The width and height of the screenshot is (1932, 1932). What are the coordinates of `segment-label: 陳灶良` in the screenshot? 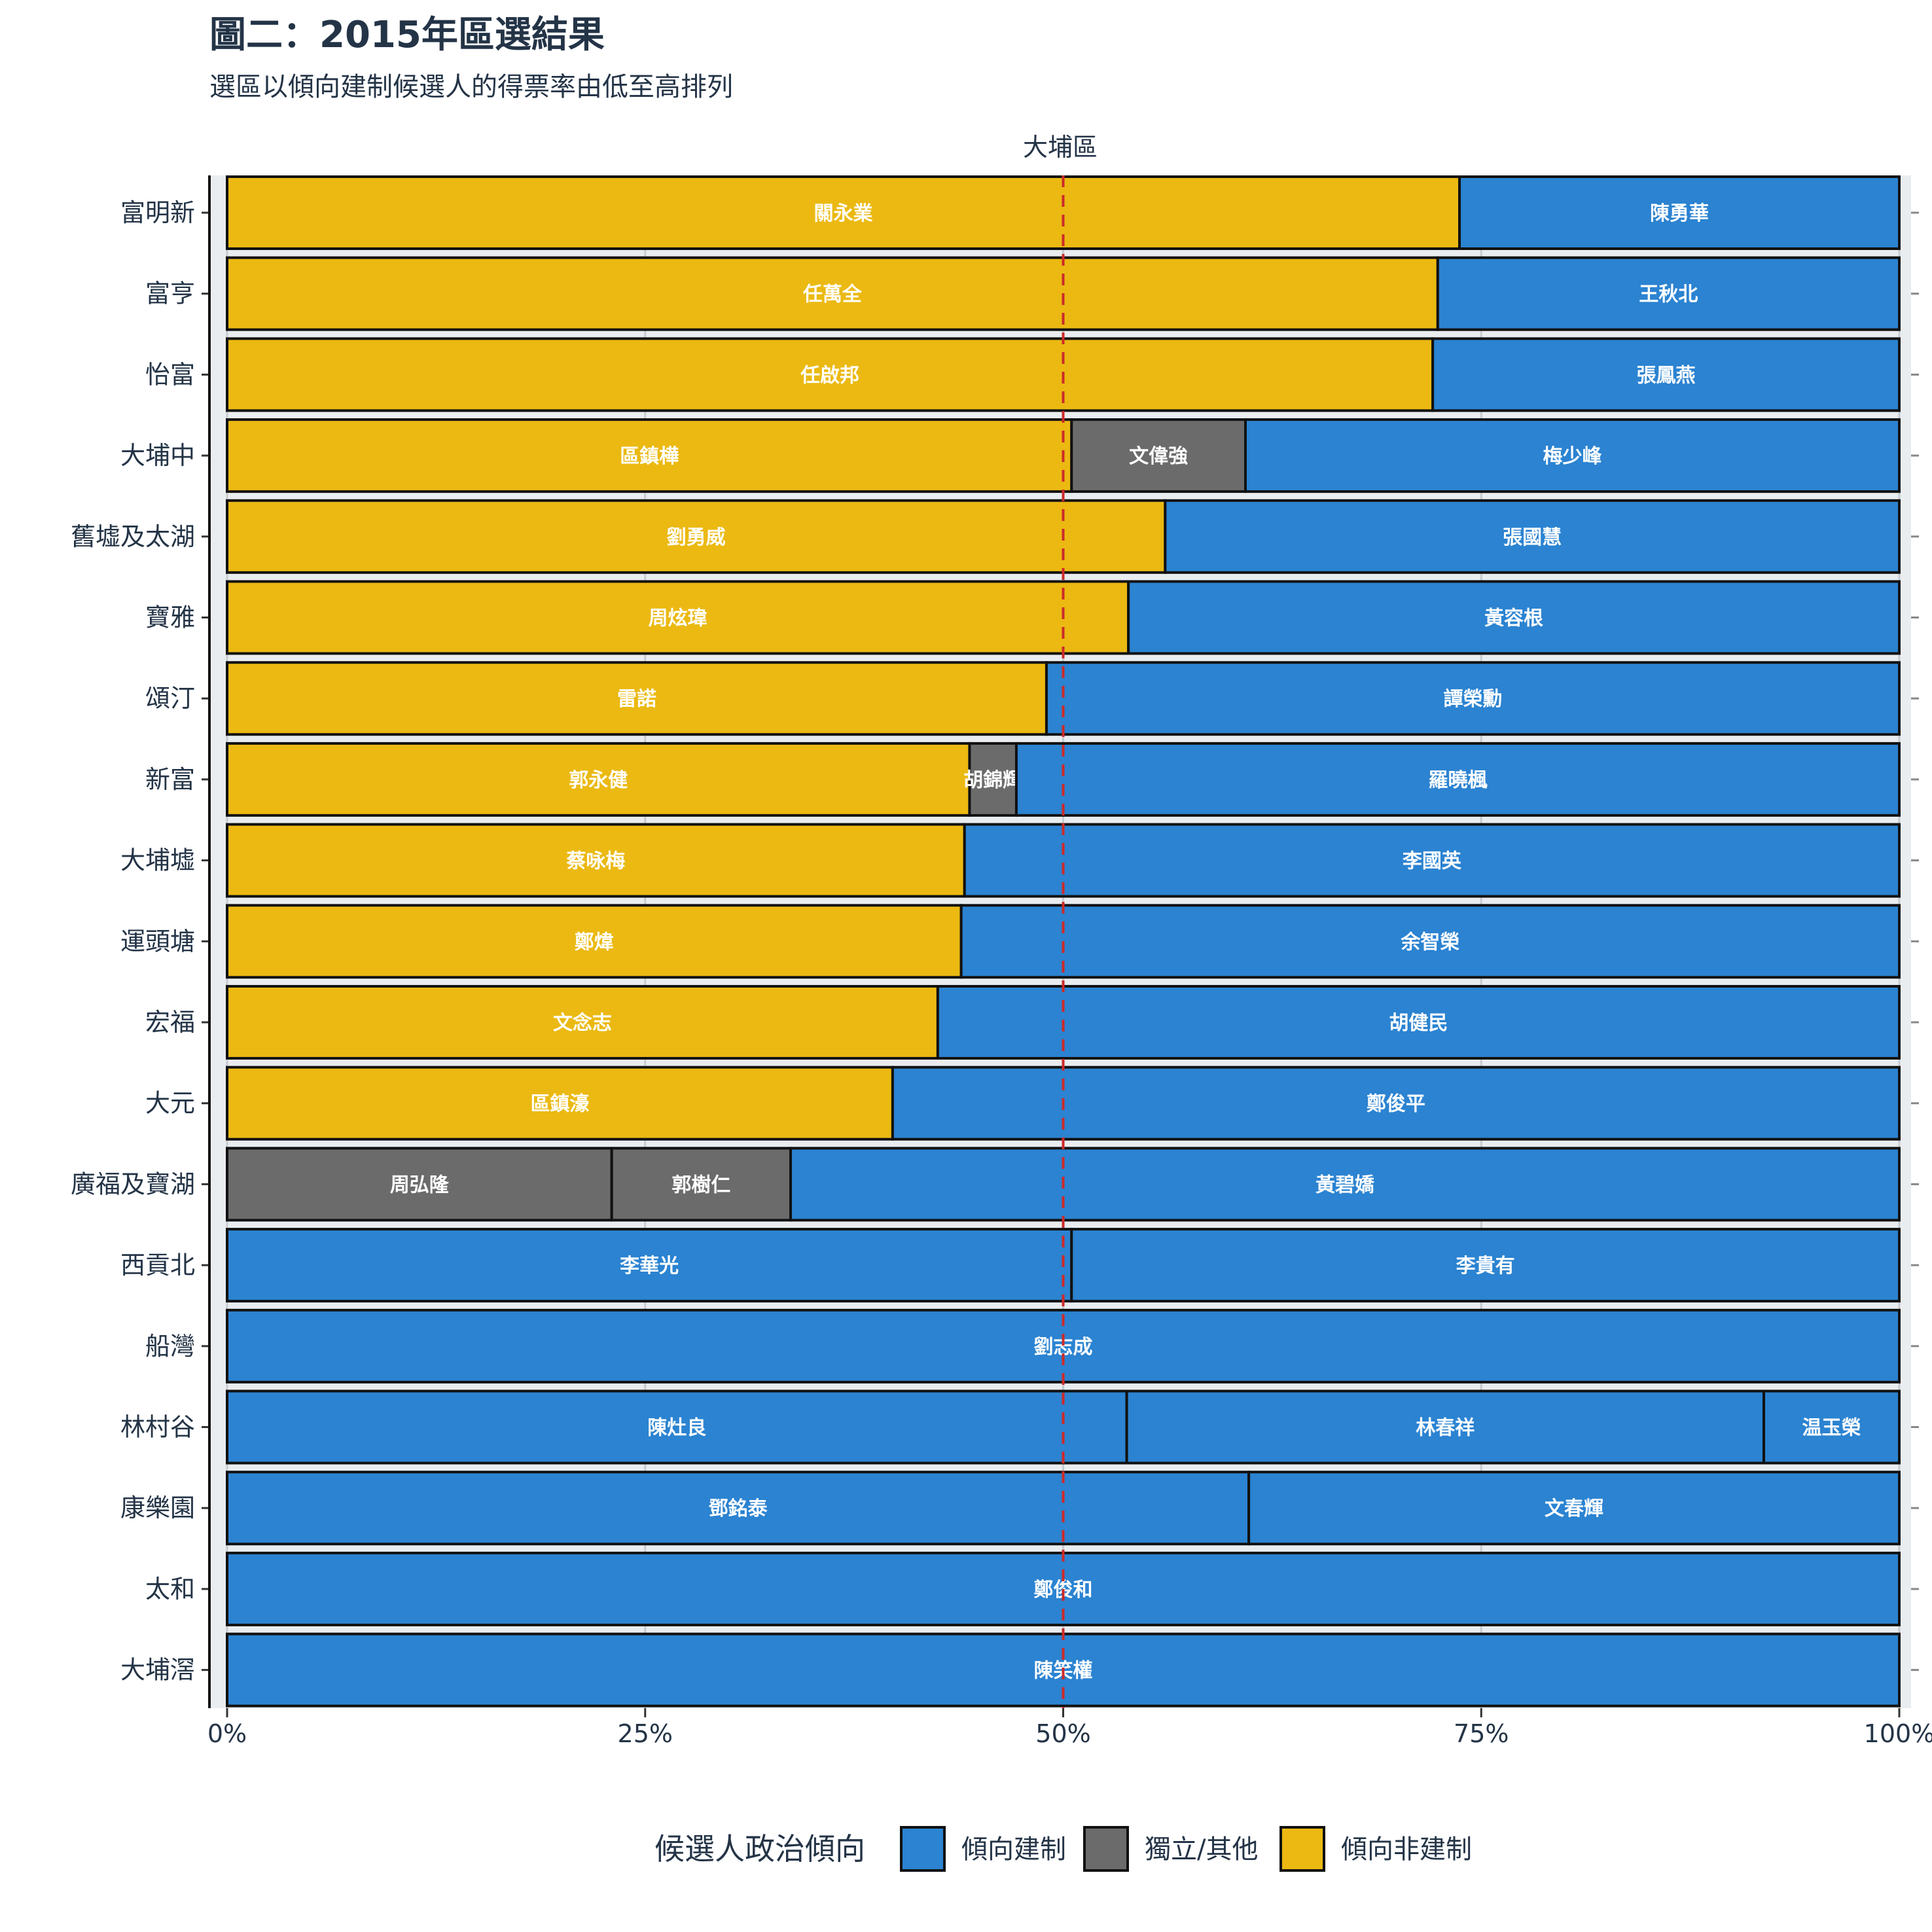 It's located at (676, 1428).